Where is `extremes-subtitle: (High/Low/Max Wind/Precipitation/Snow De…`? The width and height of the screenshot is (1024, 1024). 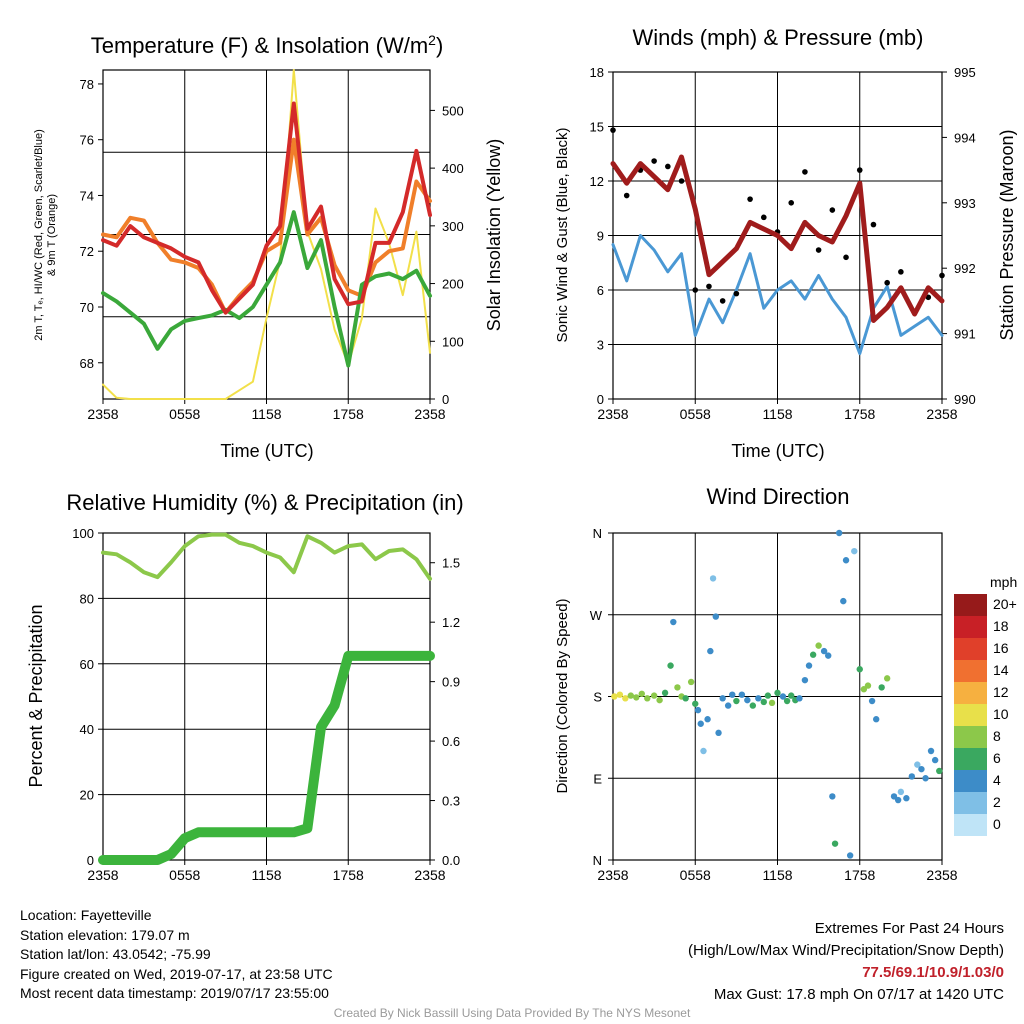 extremes-subtitle: (High/Low/Max Wind/Precipitation/Snow De… is located at coordinates (846, 950).